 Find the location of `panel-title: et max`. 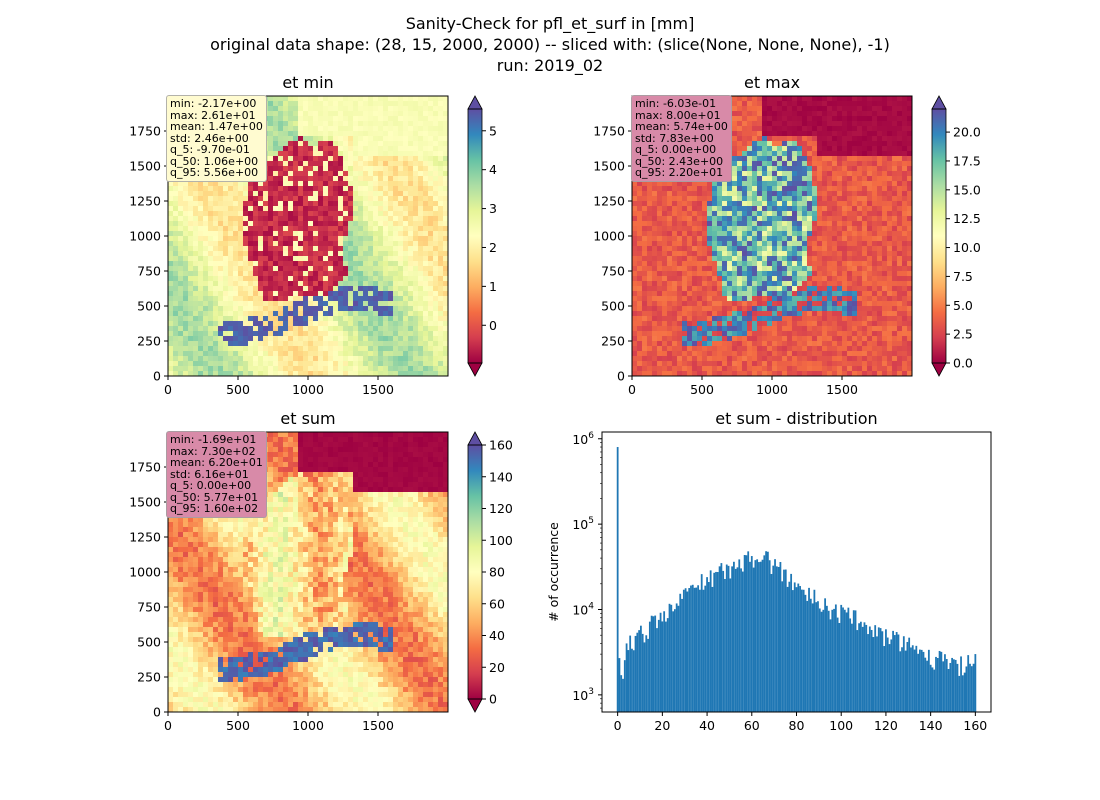

panel-title: et max is located at coordinates (772, 82).